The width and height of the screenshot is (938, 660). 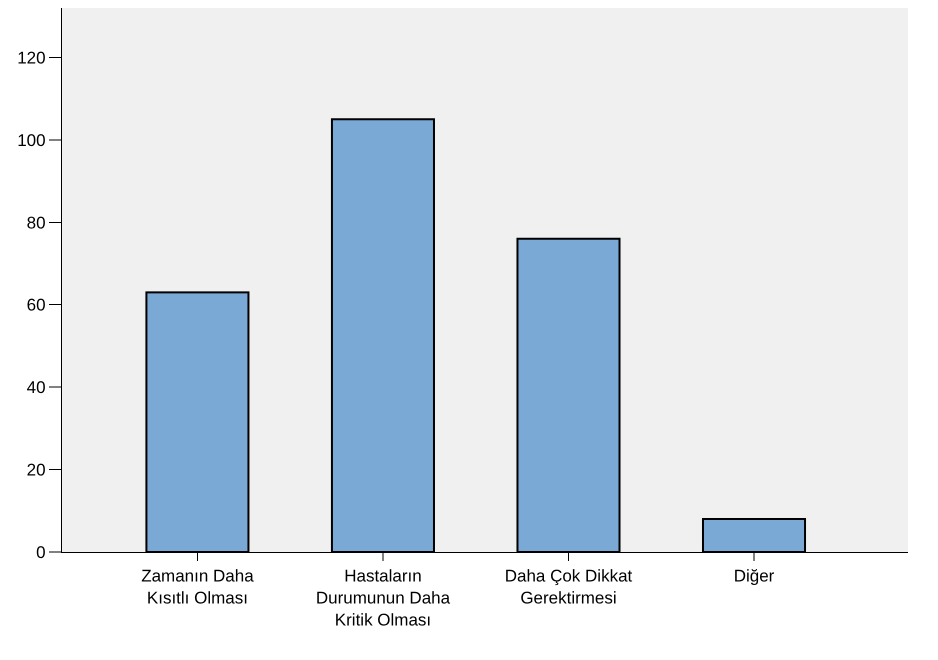 I want to click on x-tick-label: Hastaların Durumunun Daha Kritik Olması, so click(x=383, y=598).